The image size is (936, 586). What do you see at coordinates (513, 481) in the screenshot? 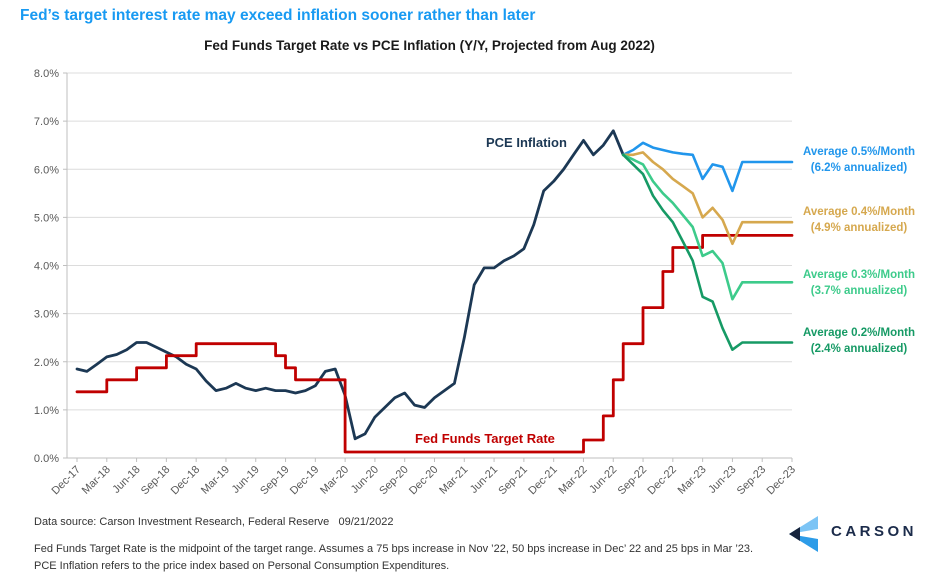
I see `svg-text: Sep-21` at bounding box center [513, 481].